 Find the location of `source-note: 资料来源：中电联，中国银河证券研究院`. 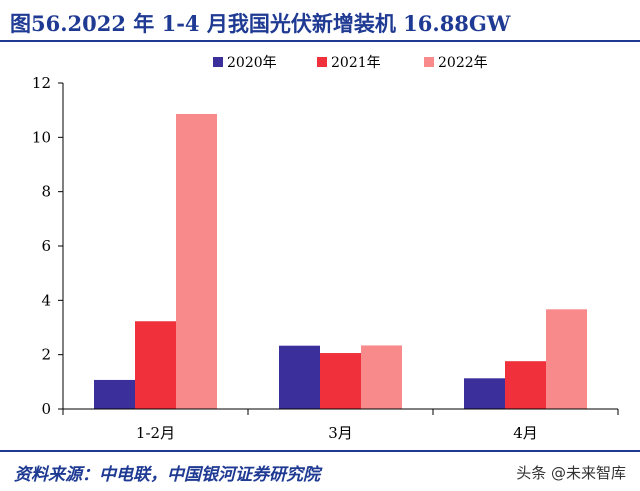

source-note: 资料来源：中电联，中国银河证券研究院 is located at coordinates (167, 475).